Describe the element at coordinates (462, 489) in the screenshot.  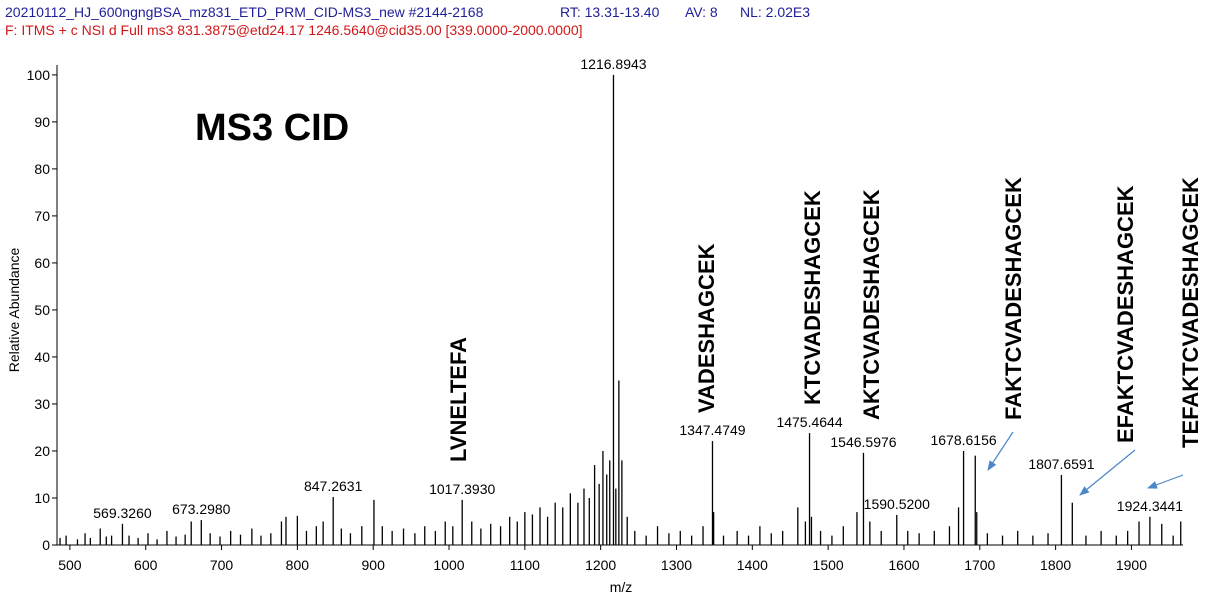
I see `peak-label: 1017.3930` at that location.